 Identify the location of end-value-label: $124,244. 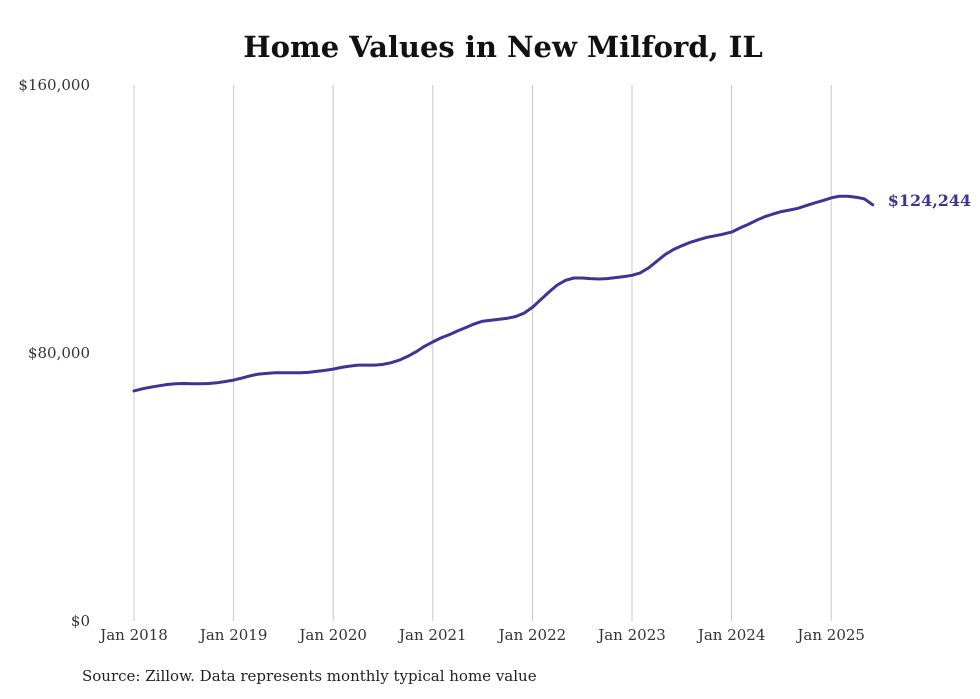
(930, 200).